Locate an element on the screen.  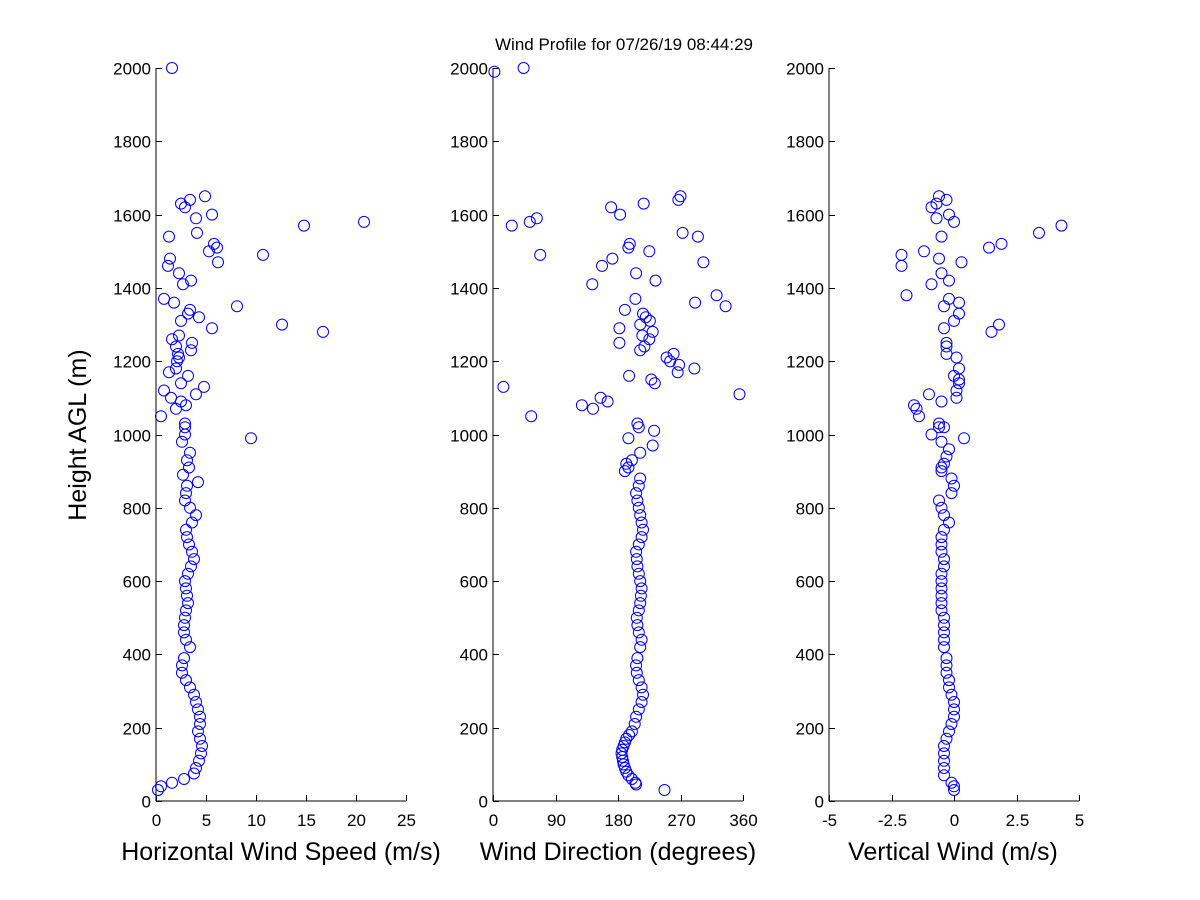
y-tick-label: 2000 is located at coordinates (805, 69).